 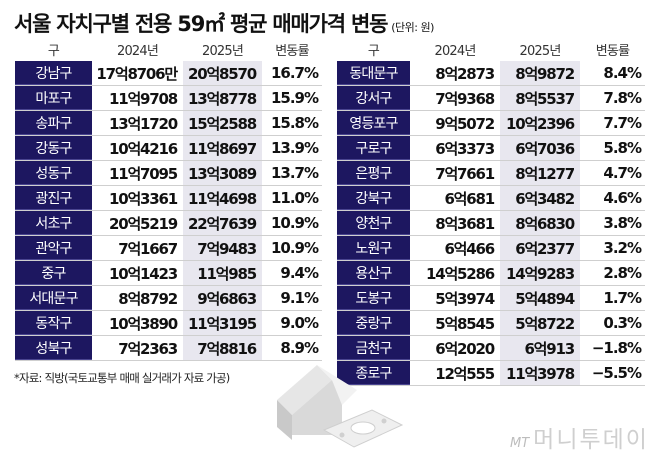 I want to click on table-row: 성동구 11억7095 13억3089 13.7%, so click(x=168, y=173).